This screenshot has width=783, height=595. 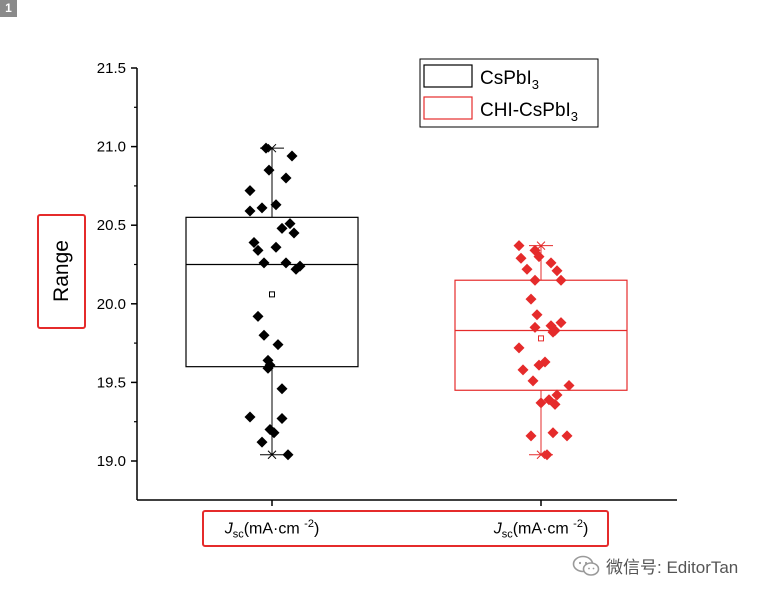 What do you see at coordinates (272, 529) in the screenshot?
I see `x-category-label-1: Jsc(mA·cm -2)` at bounding box center [272, 529].